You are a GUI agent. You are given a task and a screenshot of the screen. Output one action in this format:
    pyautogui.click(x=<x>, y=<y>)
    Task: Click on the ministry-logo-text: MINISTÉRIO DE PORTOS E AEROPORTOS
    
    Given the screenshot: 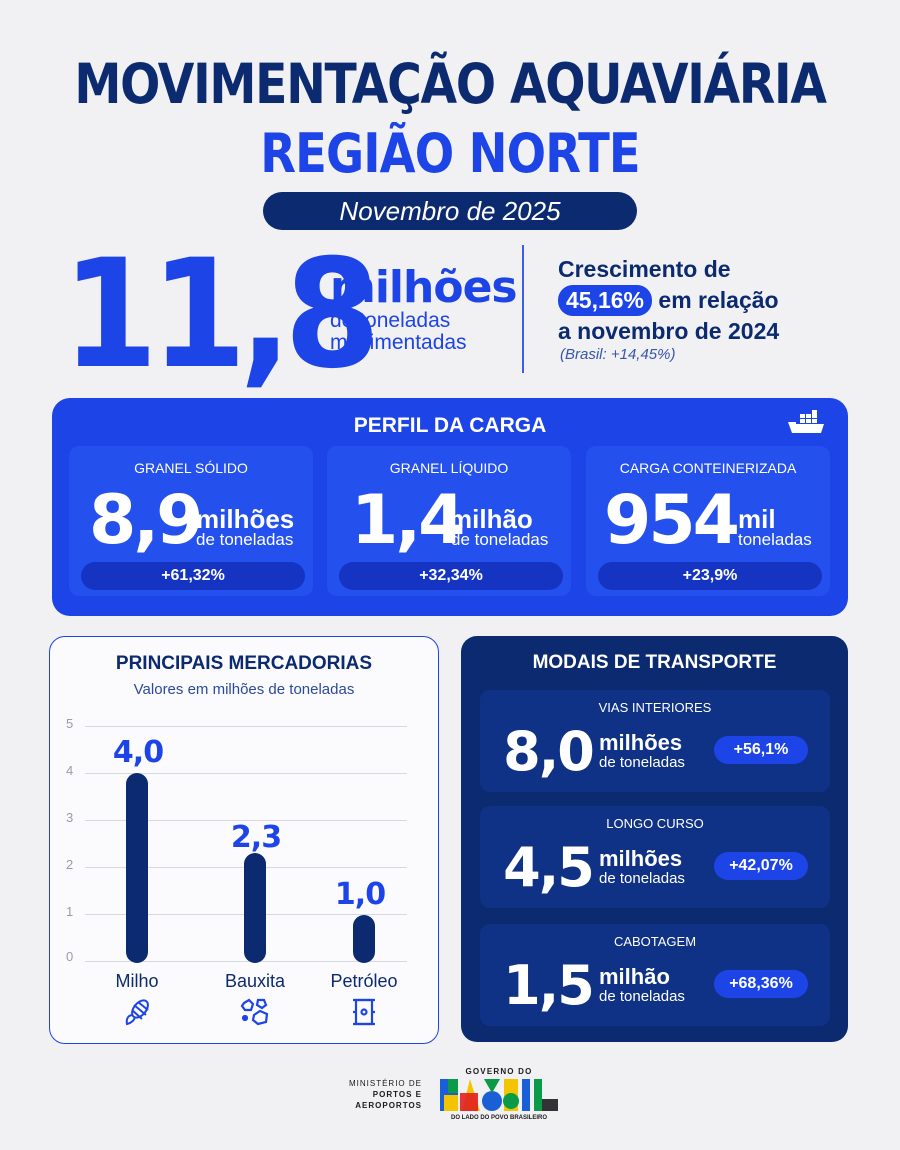 What is the action you would take?
    pyautogui.click(x=376, y=1094)
    